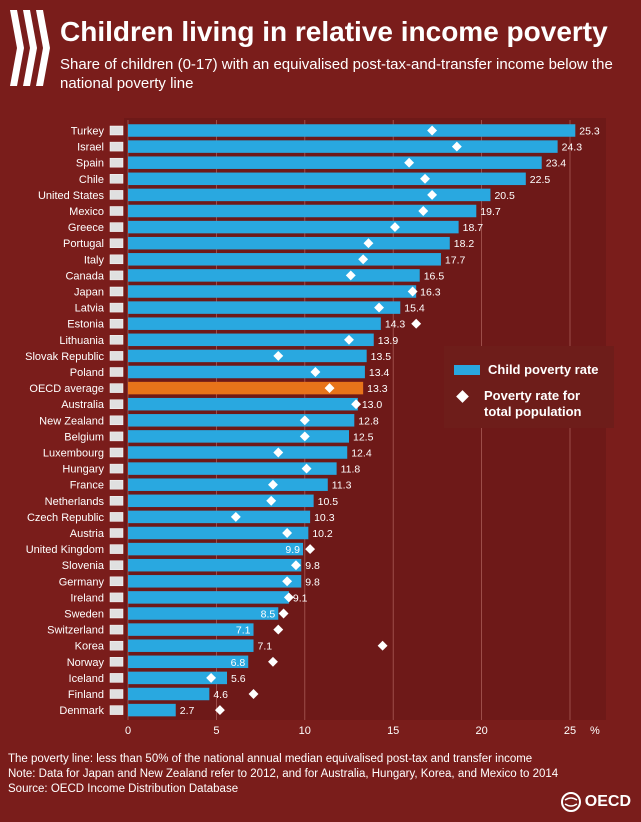 The height and width of the screenshot is (822, 641). What do you see at coordinates (328, 502) in the screenshot?
I see `value-label: 10.5` at bounding box center [328, 502].